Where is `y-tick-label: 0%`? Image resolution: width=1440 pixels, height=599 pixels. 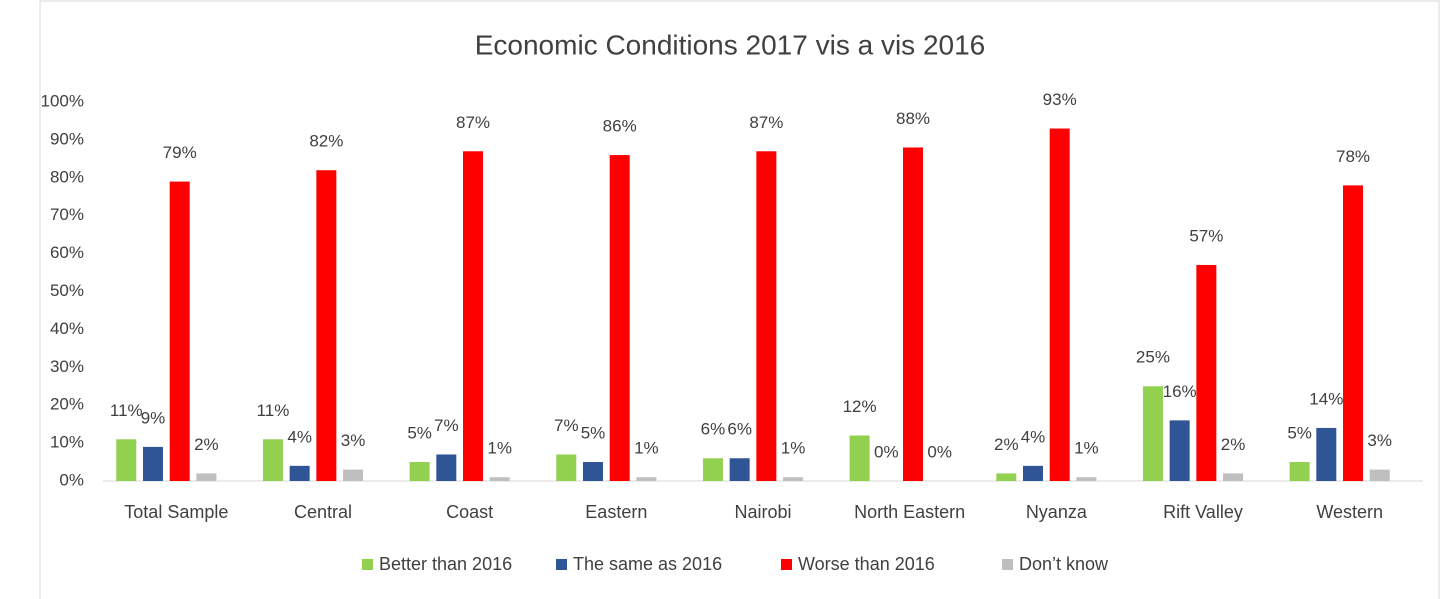
y-tick-label: 0% is located at coordinates (71, 479).